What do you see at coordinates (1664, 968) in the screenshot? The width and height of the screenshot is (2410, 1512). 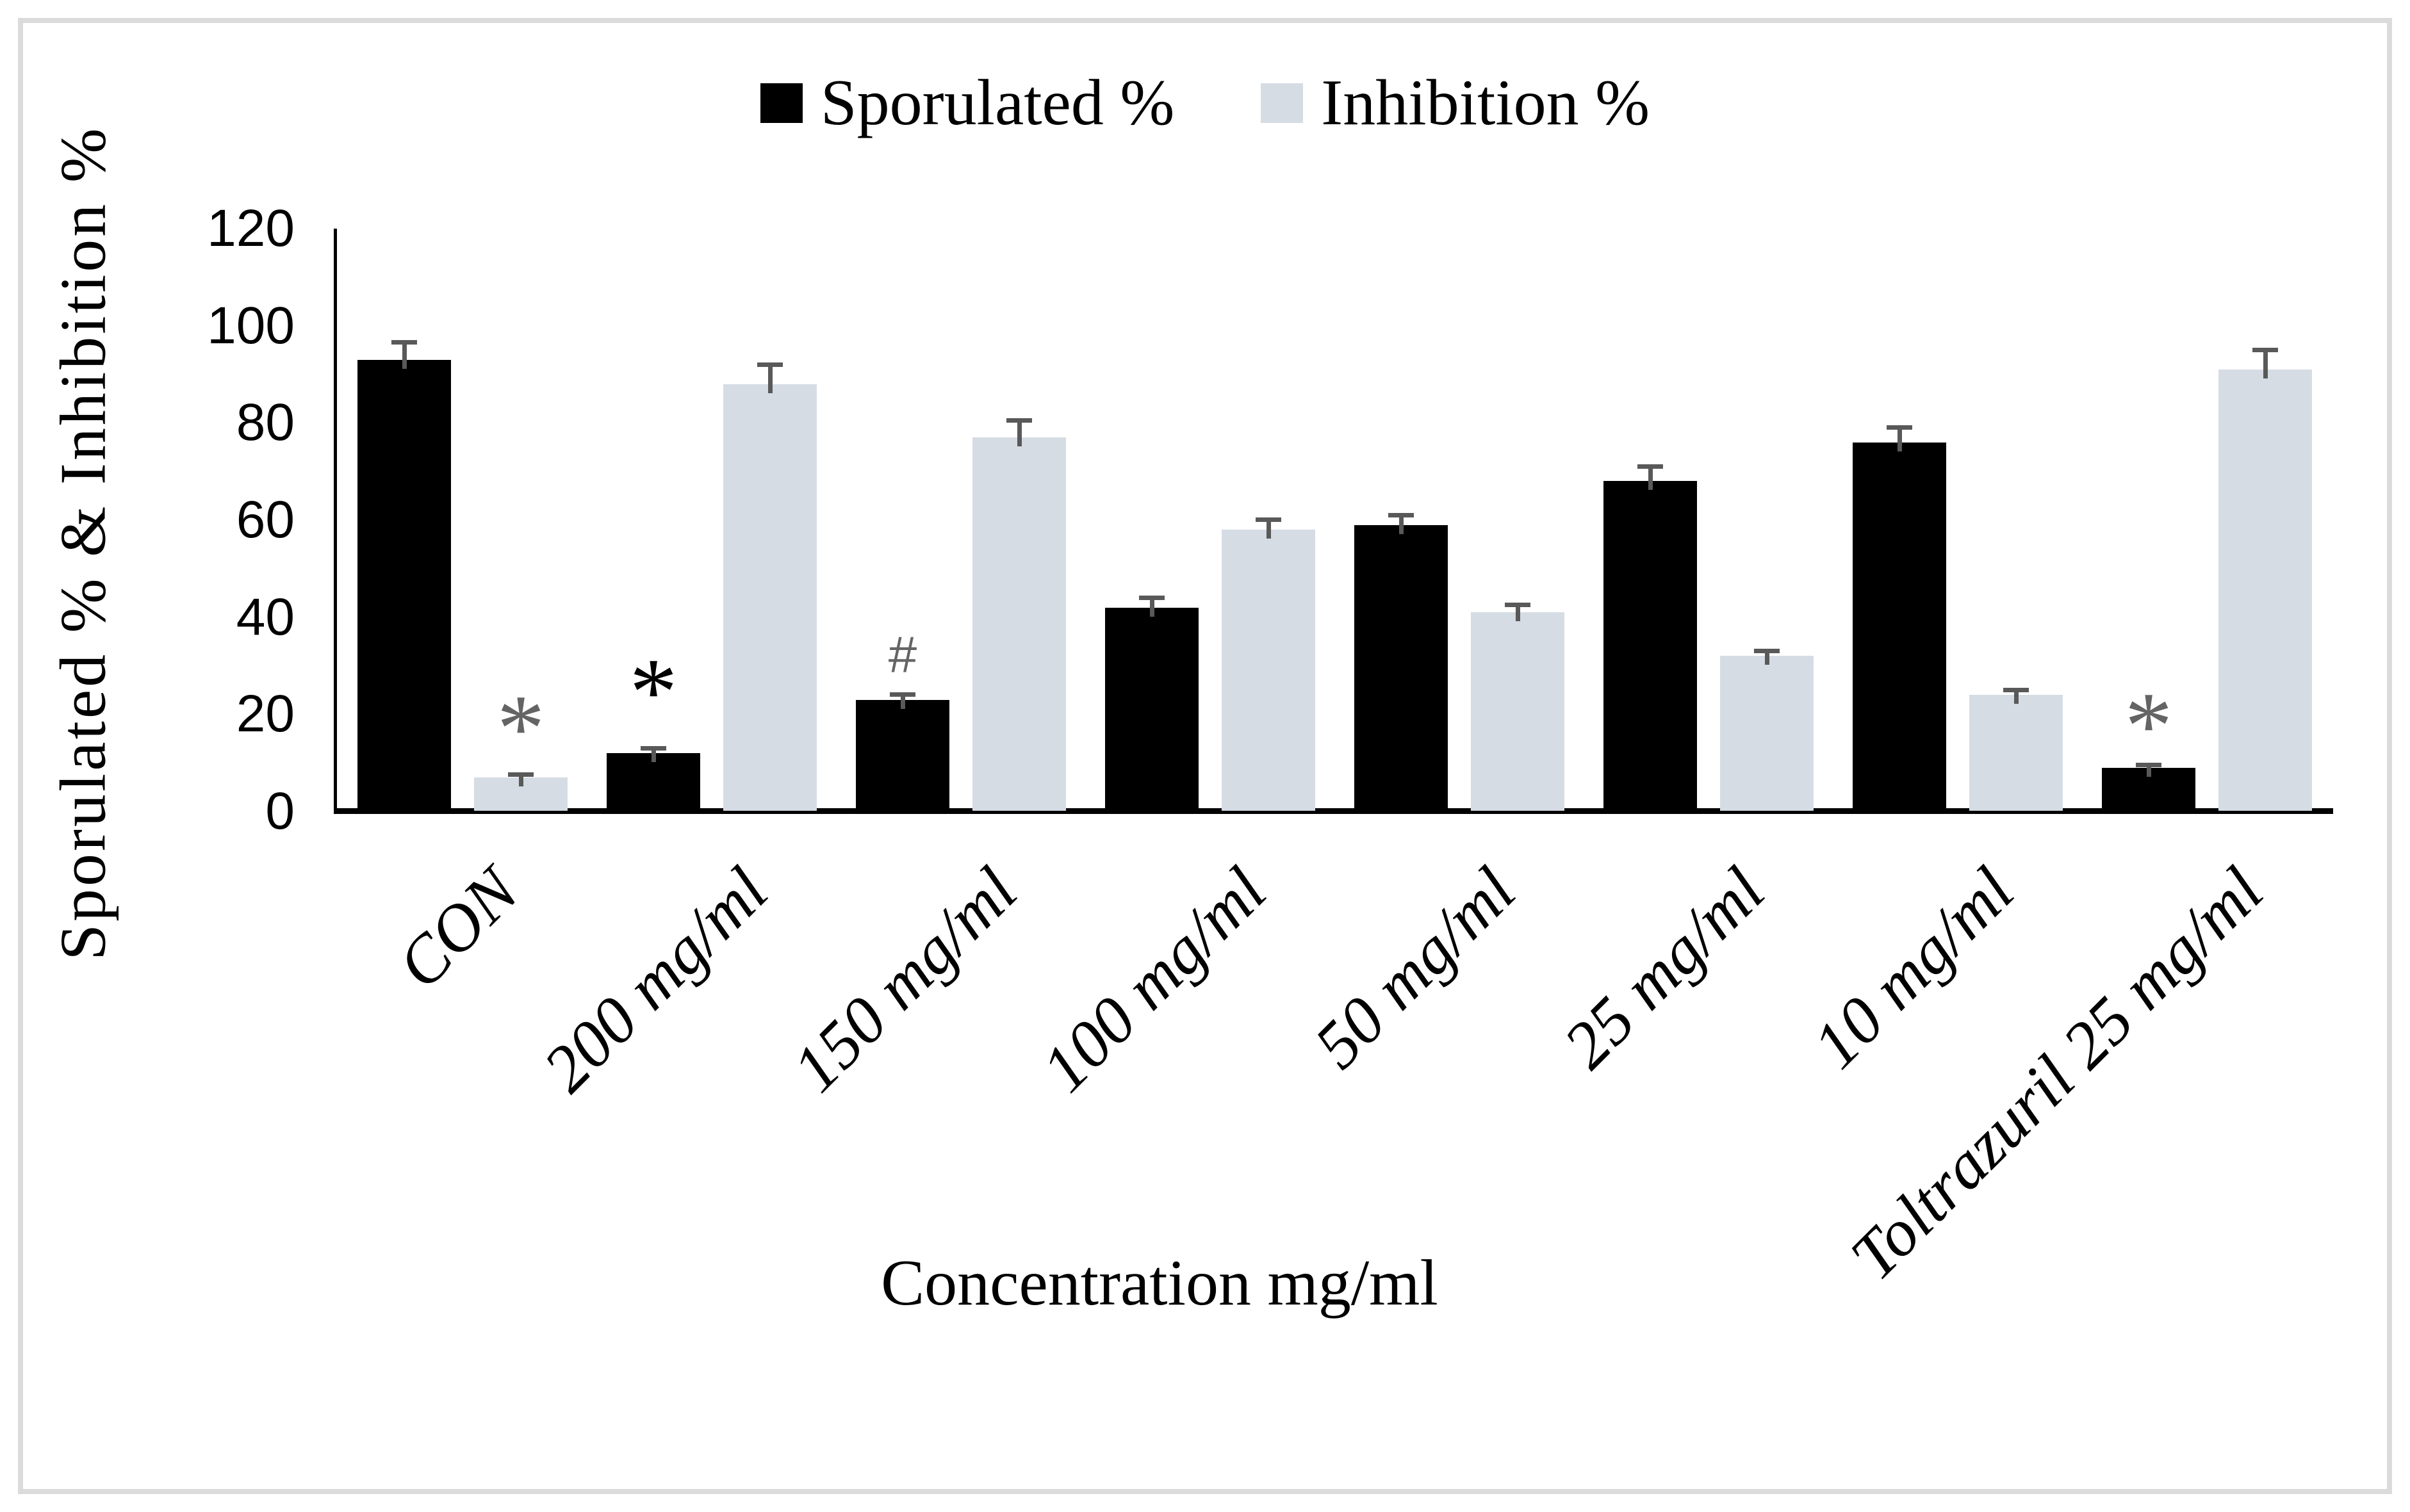 I see `x-category-label-5: 25 mg/ml` at bounding box center [1664, 968].